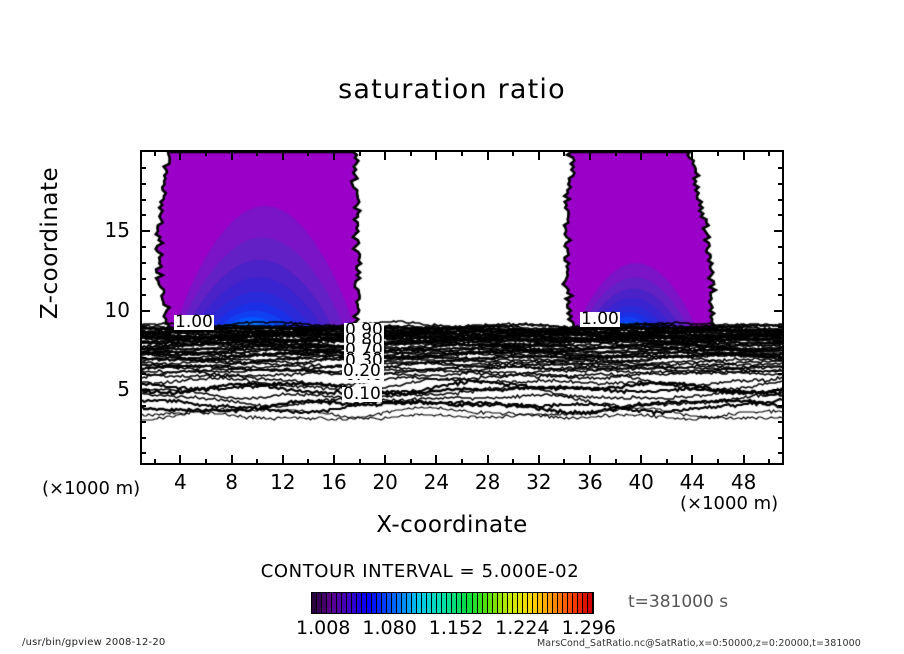  What do you see at coordinates (456, 628) in the screenshot?
I see `colorbar-tick-labels: 1.008 1.080 1.152 1.224 1.296` at bounding box center [456, 628].